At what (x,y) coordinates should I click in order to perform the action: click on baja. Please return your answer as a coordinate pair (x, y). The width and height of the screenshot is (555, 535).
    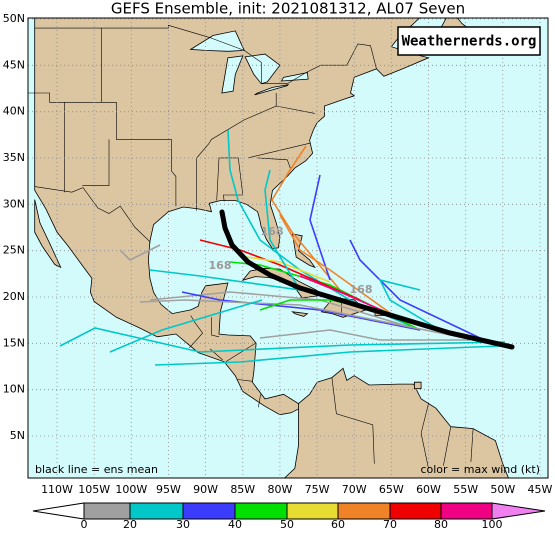
    Looking at the image, I should click on (48, 234).